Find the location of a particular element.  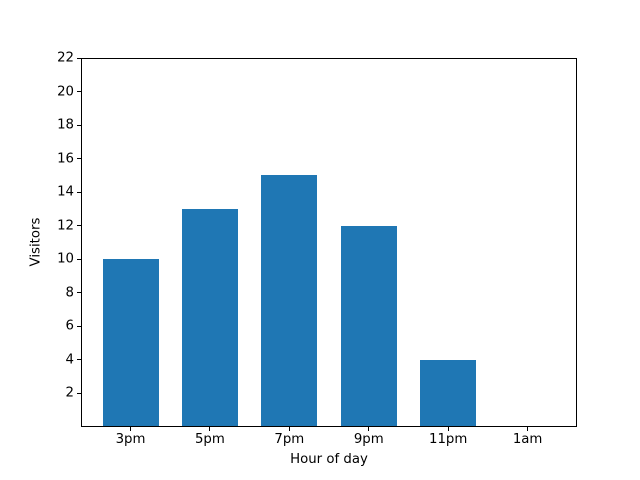

y-axis-label: Visitors is located at coordinates (36, 242).